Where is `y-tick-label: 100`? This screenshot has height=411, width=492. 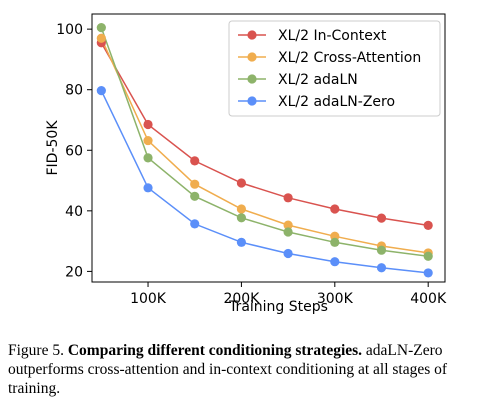 y-tick-label: 100 is located at coordinates (69, 30).